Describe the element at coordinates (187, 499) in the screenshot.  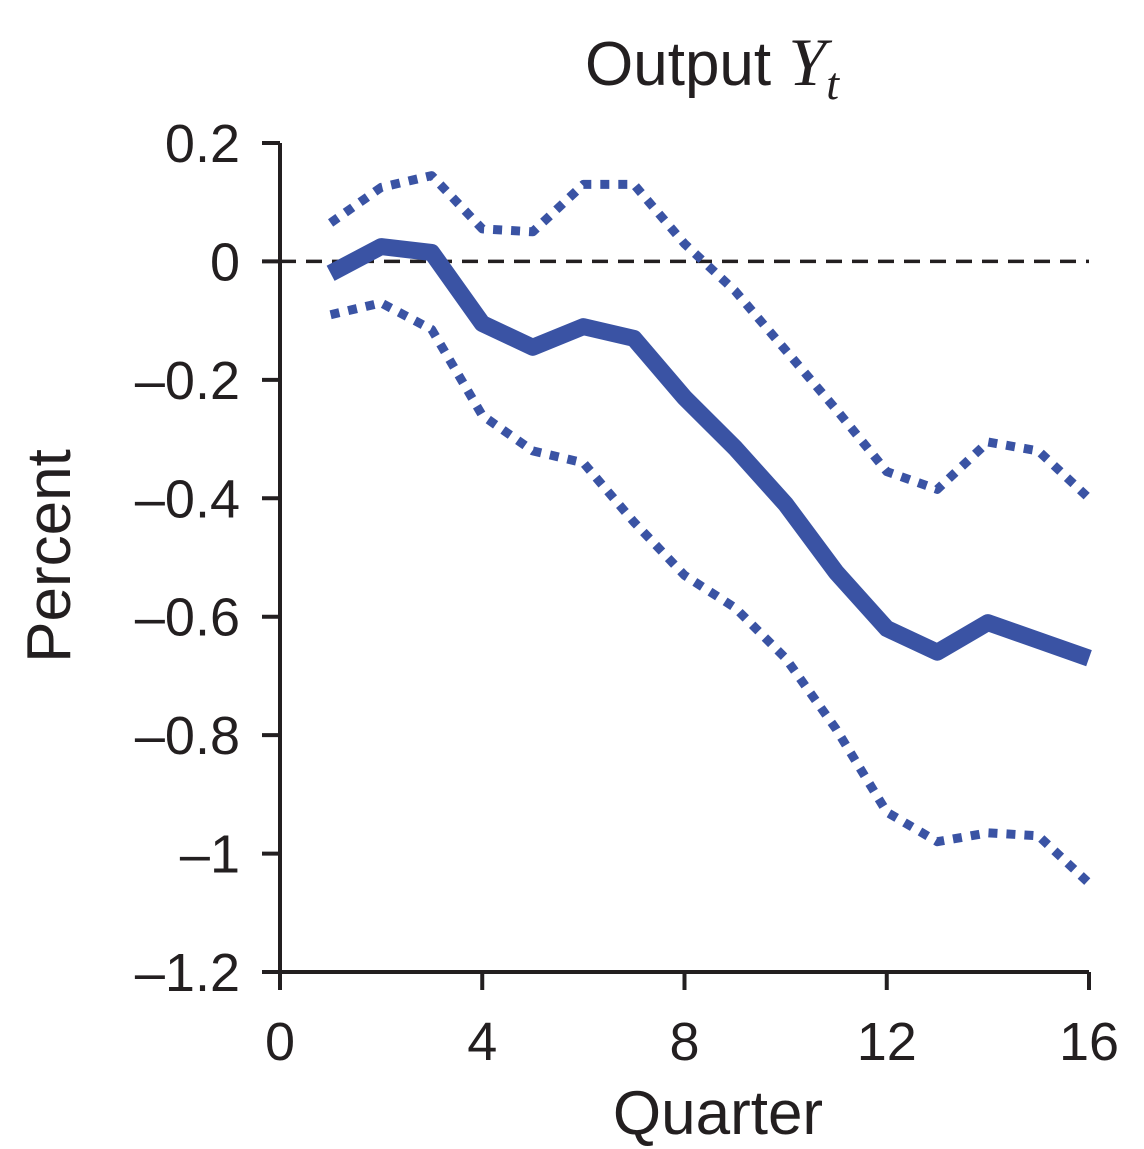
I see `y-tick-label: –0.4` at that location.